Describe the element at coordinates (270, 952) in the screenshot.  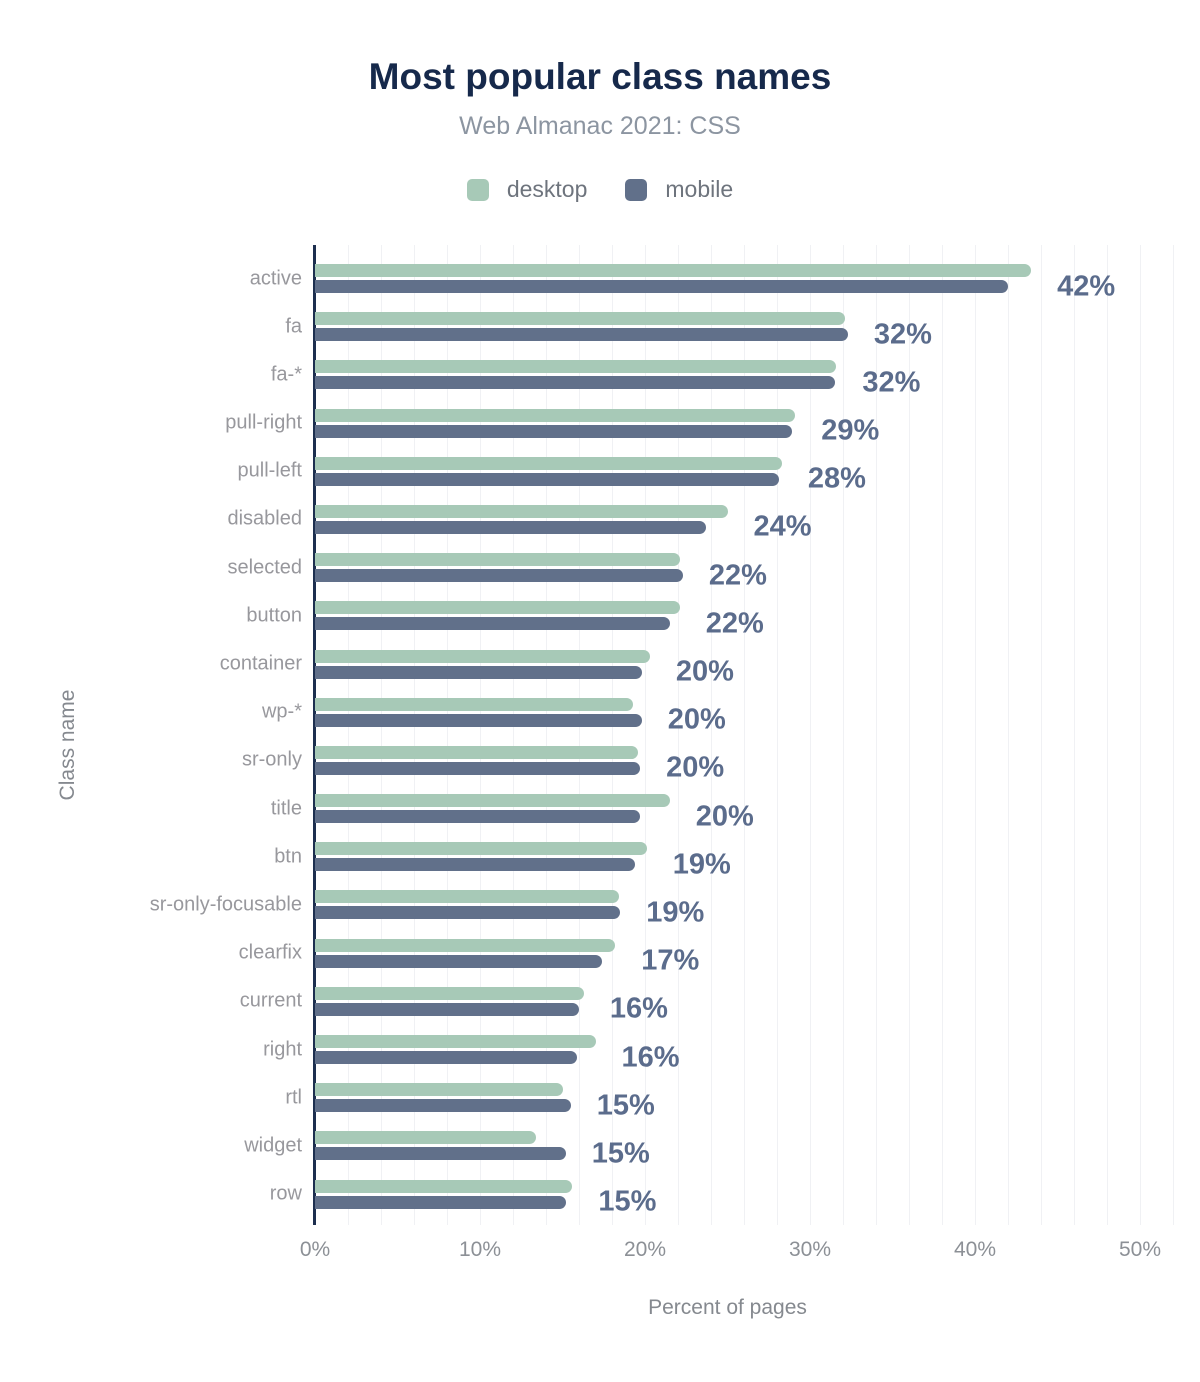
I see `category-label: clearfix` at that location.